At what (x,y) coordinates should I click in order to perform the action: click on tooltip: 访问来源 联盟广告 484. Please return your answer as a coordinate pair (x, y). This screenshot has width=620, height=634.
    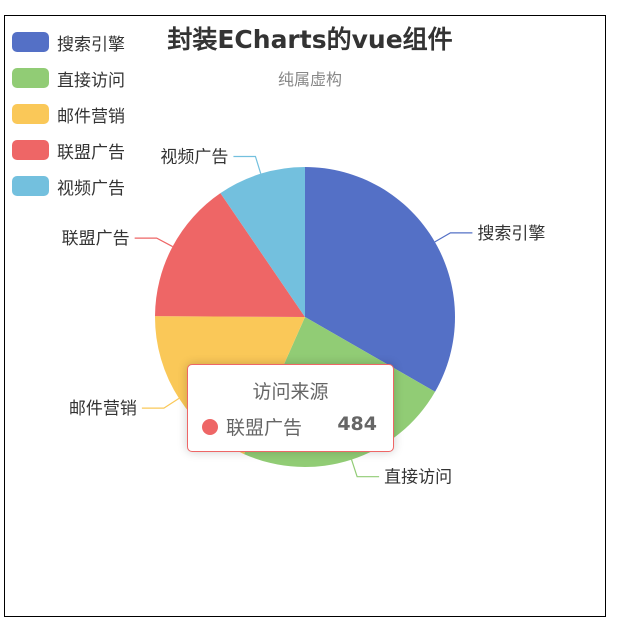
    Looking at the image, I should click on (290, 408).